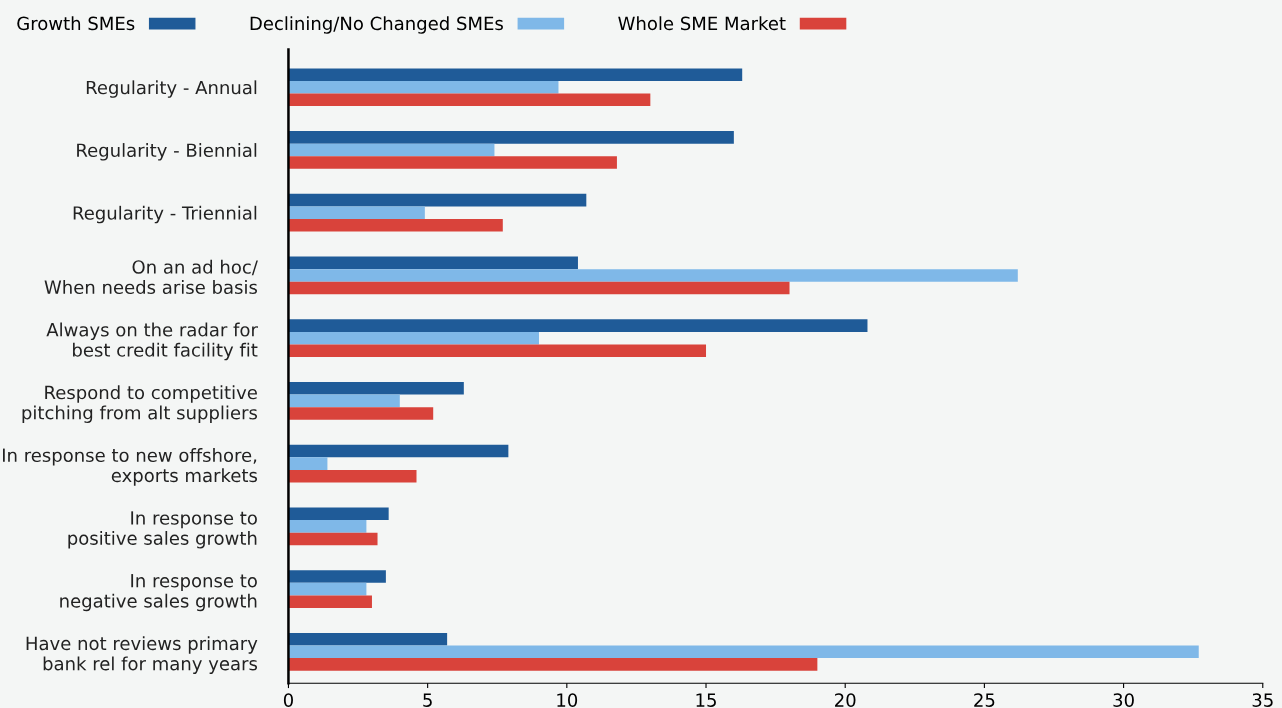 Image resolution: width=1282 pixels, height=708 pixels. What do you see at coordinates (702, 23) in the screenshot?
I see `legend-label: Whole SME Market` at bounding box center [702, 23].